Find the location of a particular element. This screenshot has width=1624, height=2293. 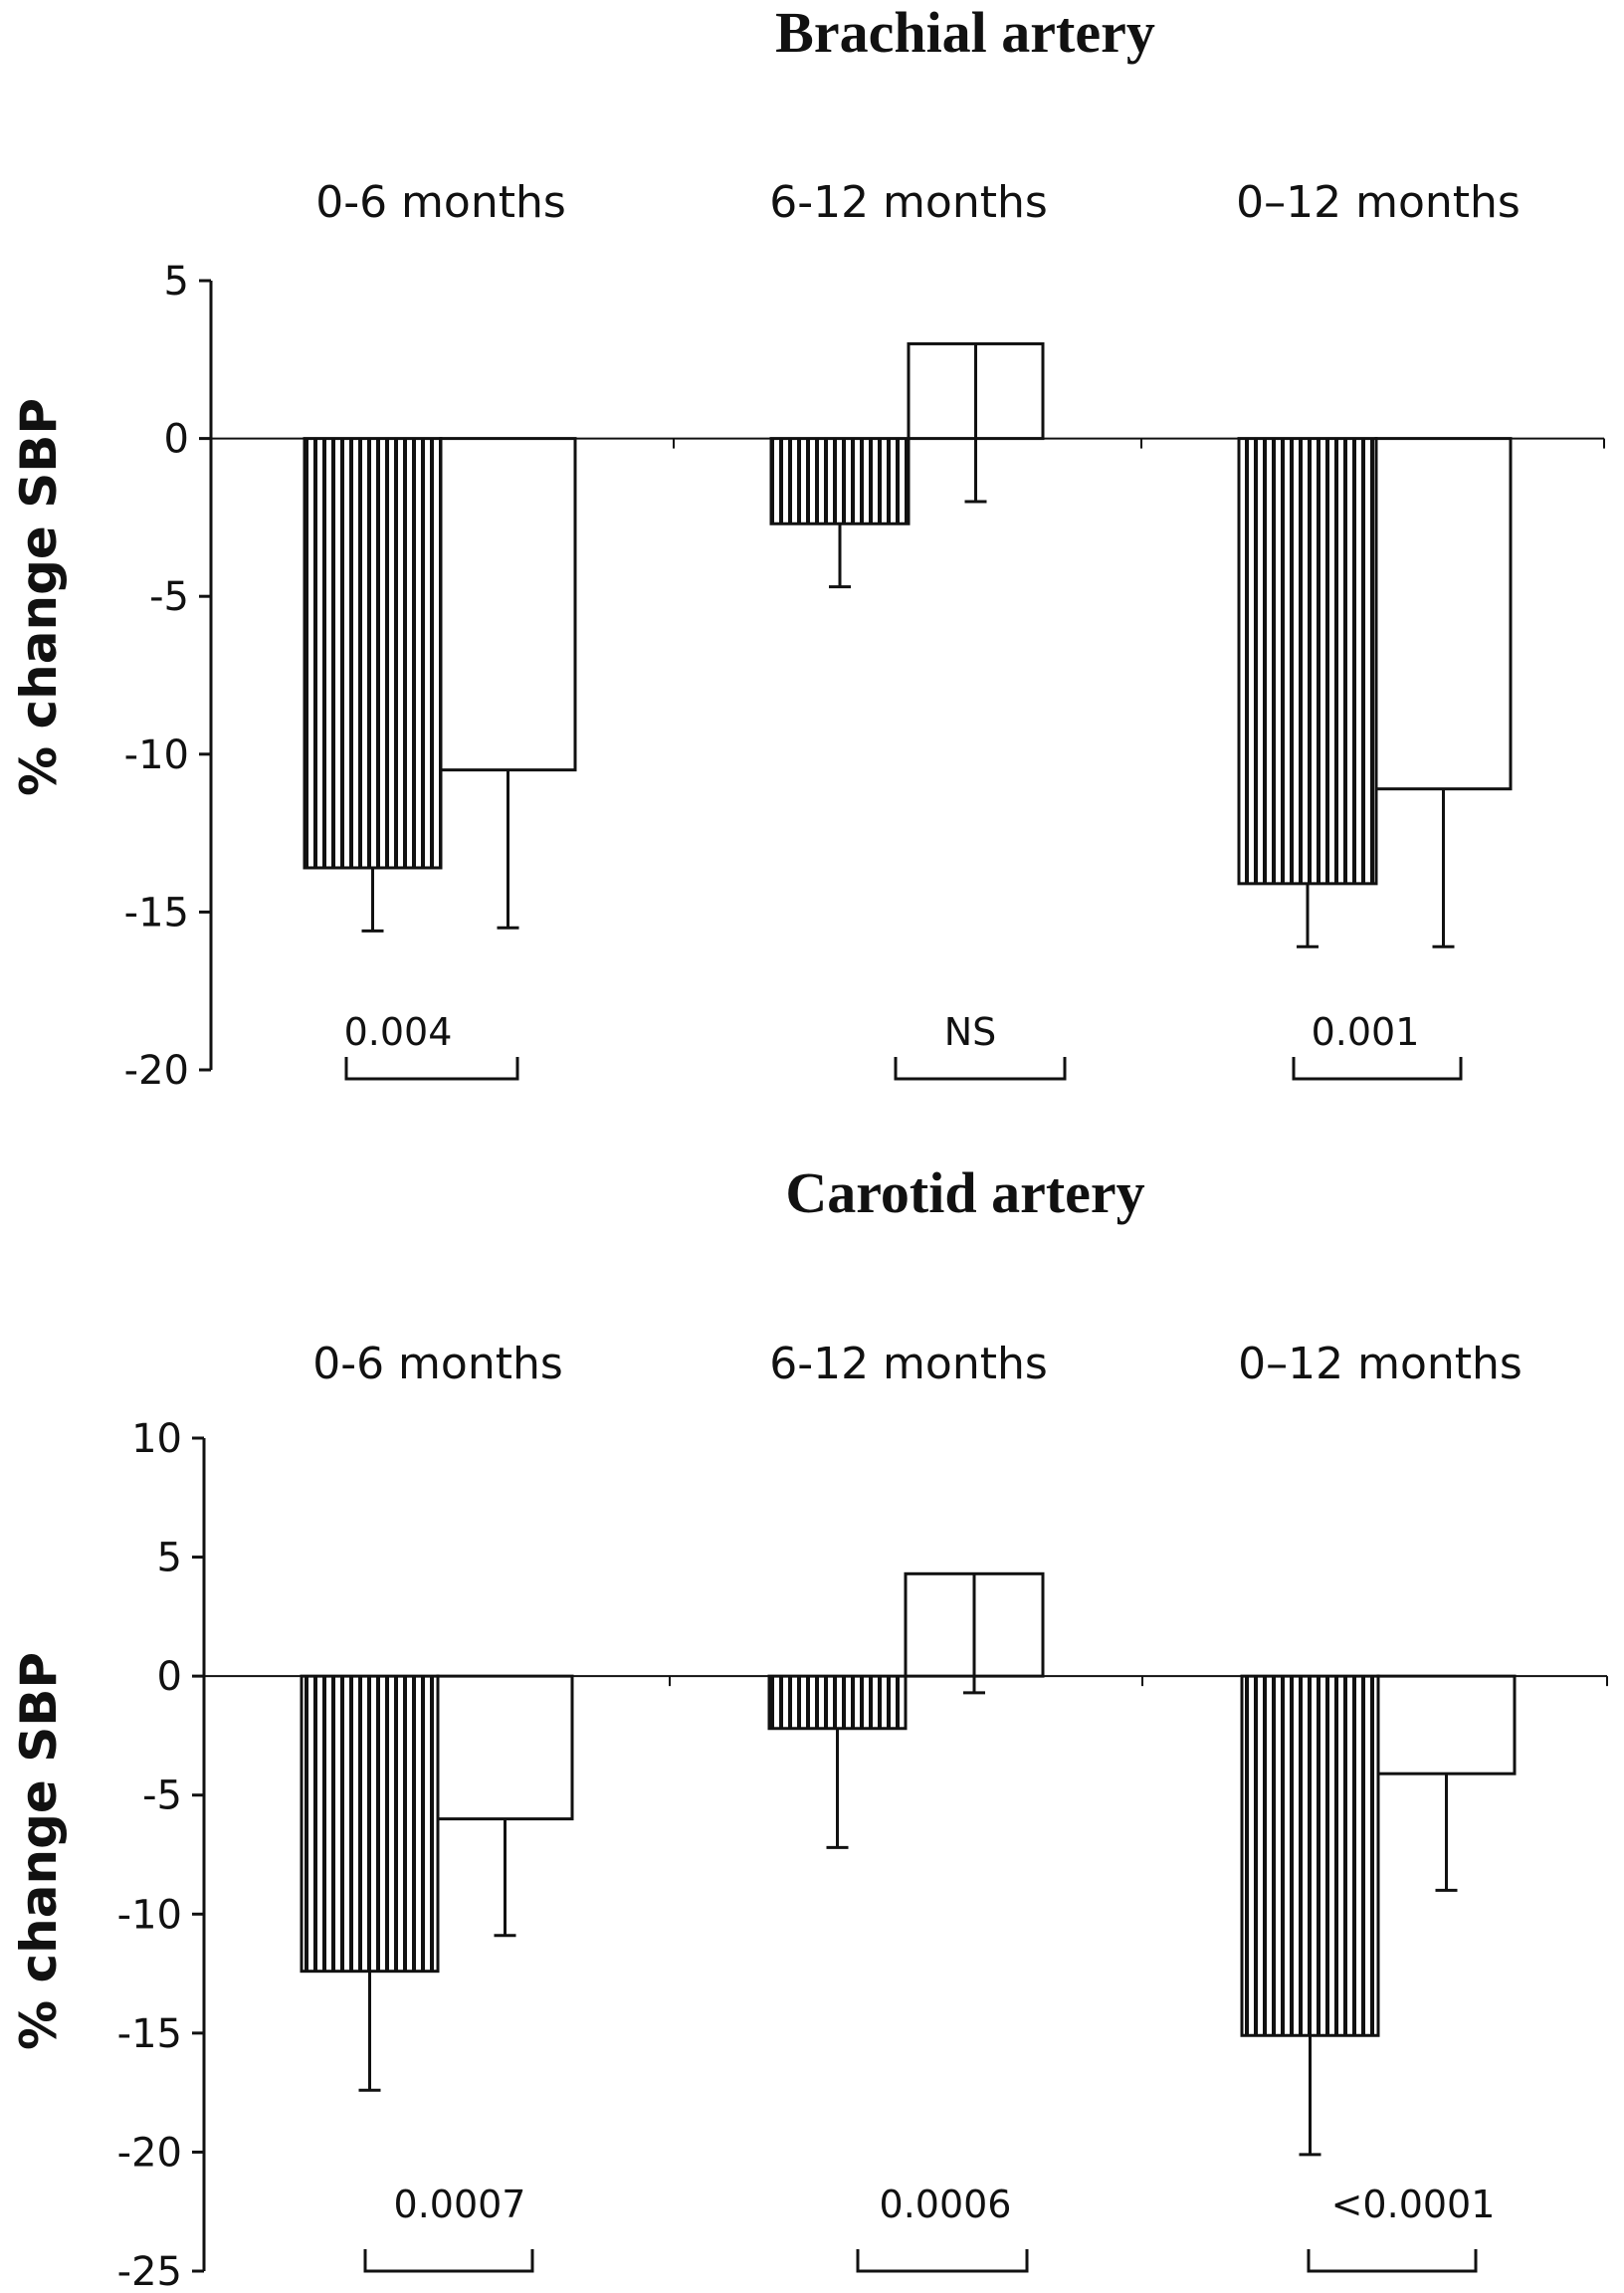

p-value-label: <0.0001 is located at coordinates (1414, 2204).